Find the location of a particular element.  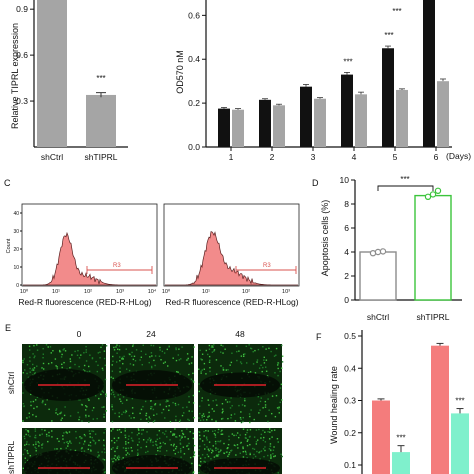

panel-b-bar-day1-s2 is located at coordinates (238, 128).